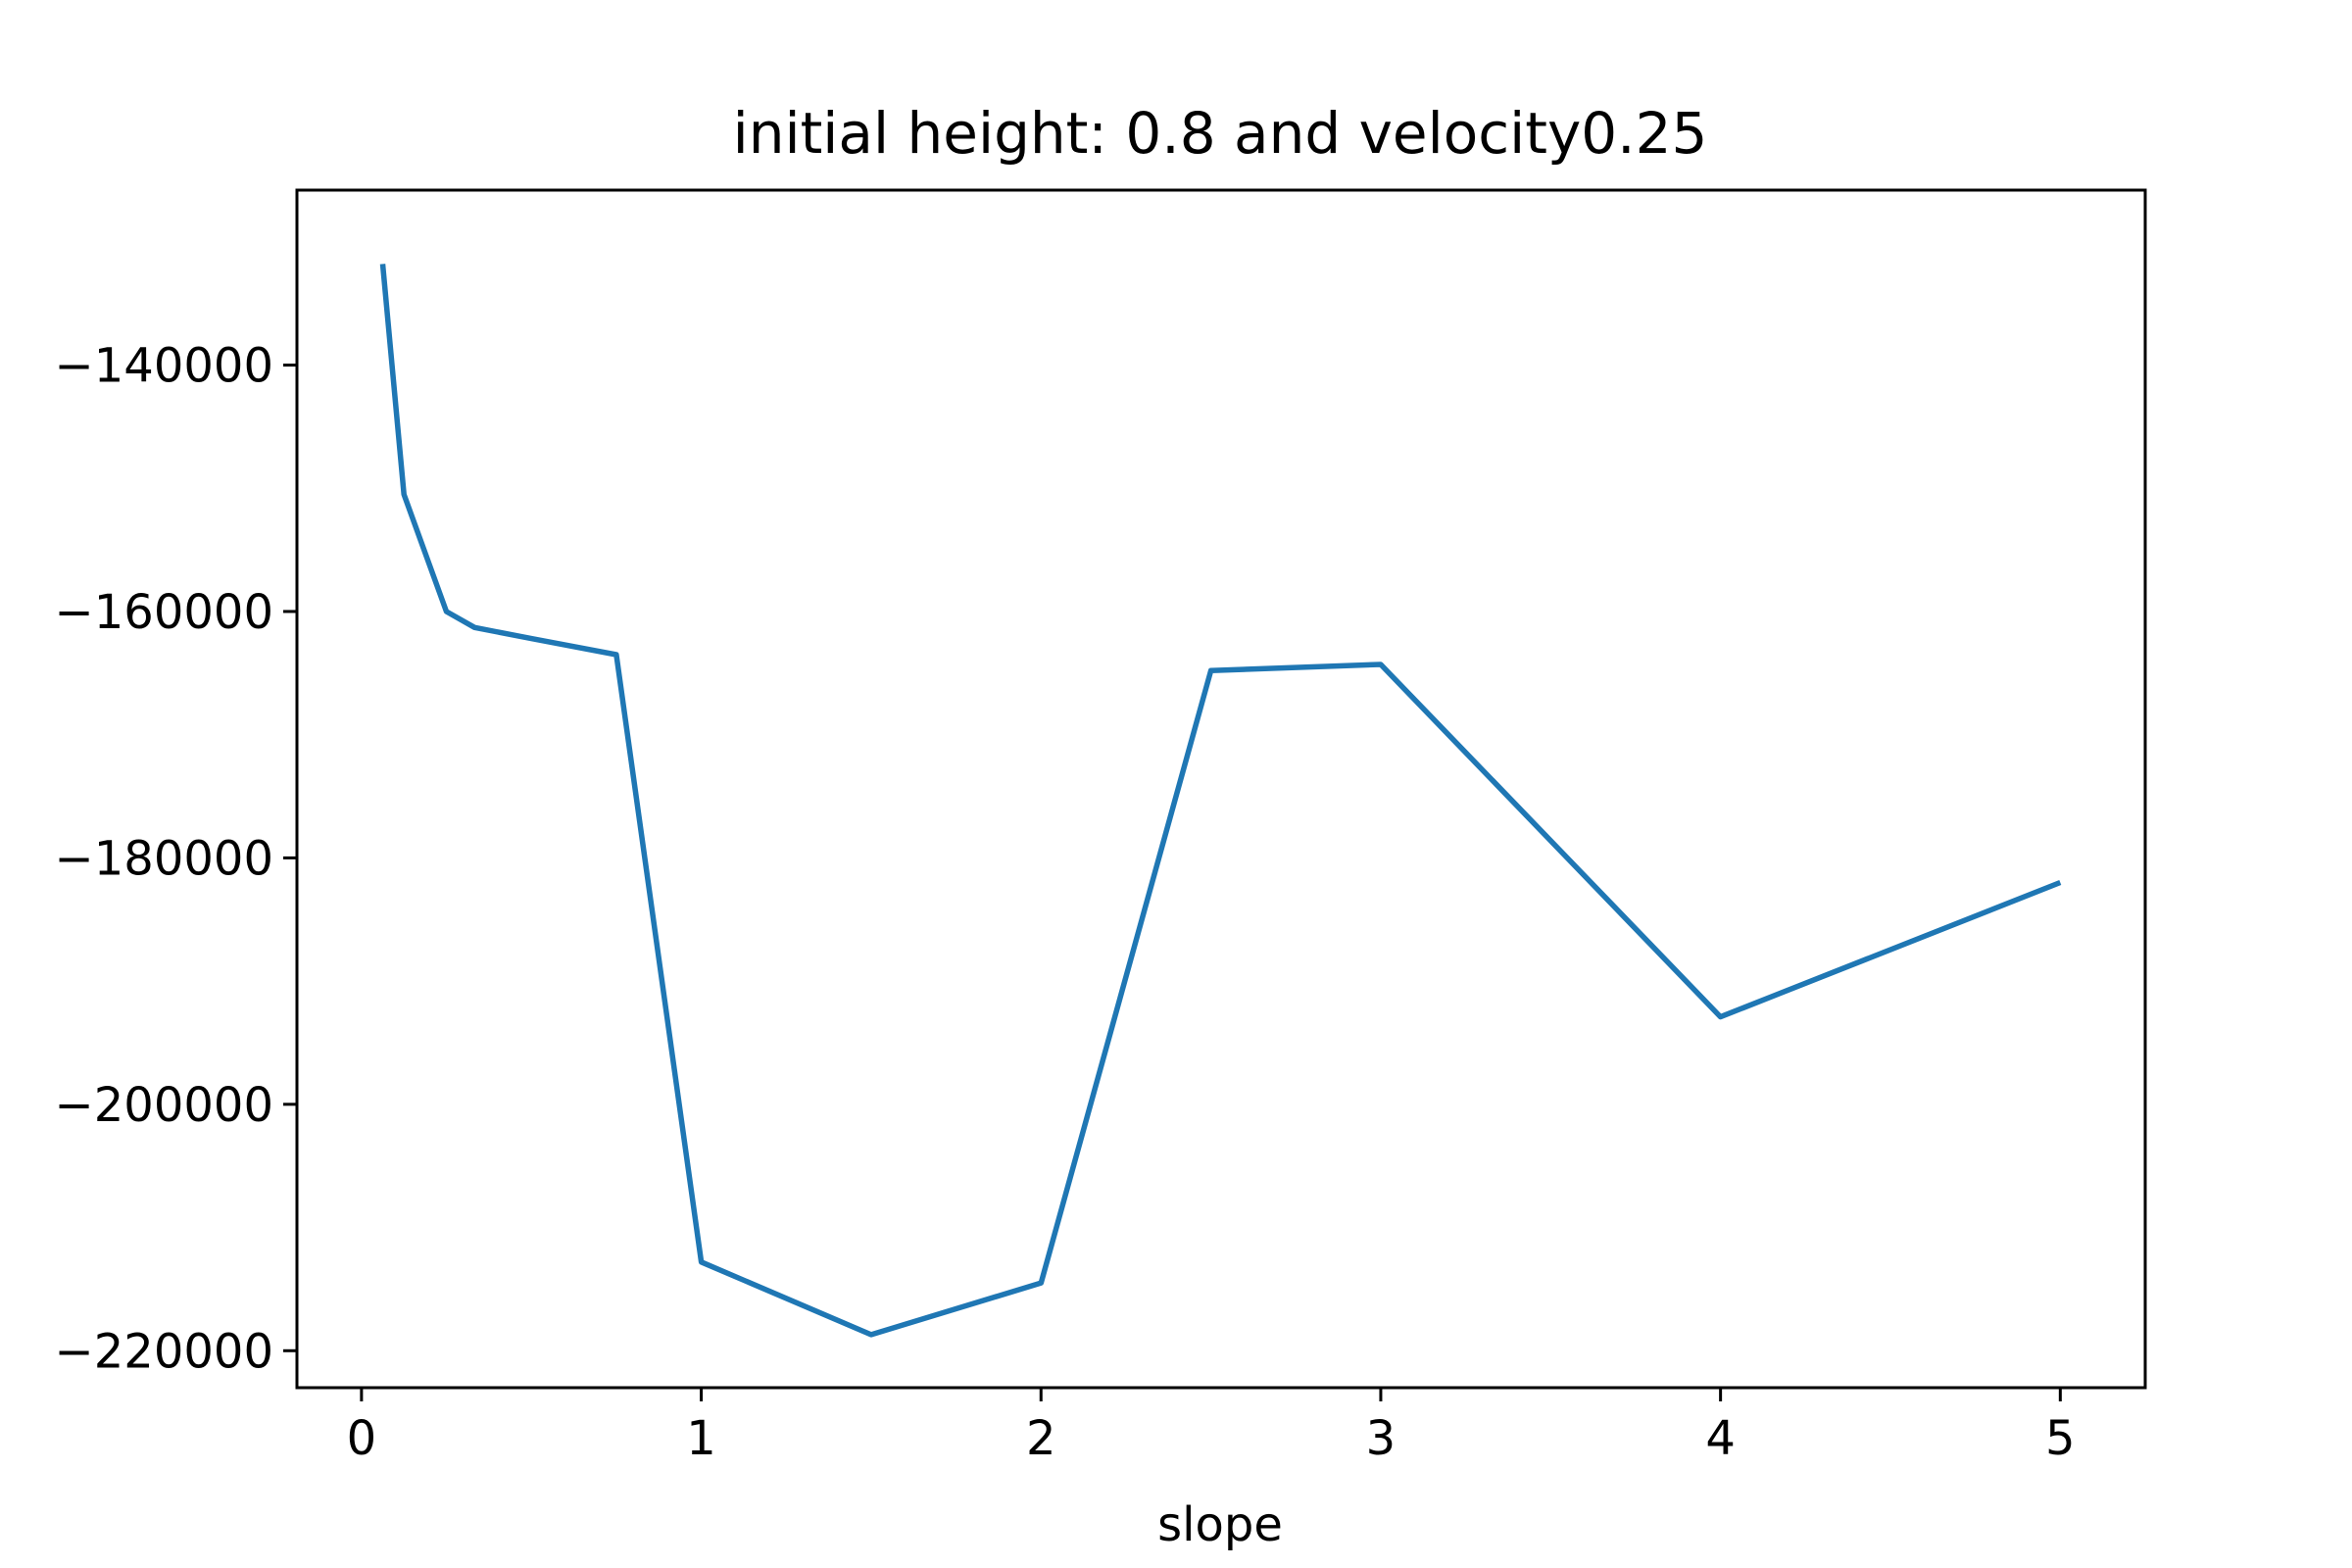  I want to click on x-tick-label: 0, so click(362, 1438).